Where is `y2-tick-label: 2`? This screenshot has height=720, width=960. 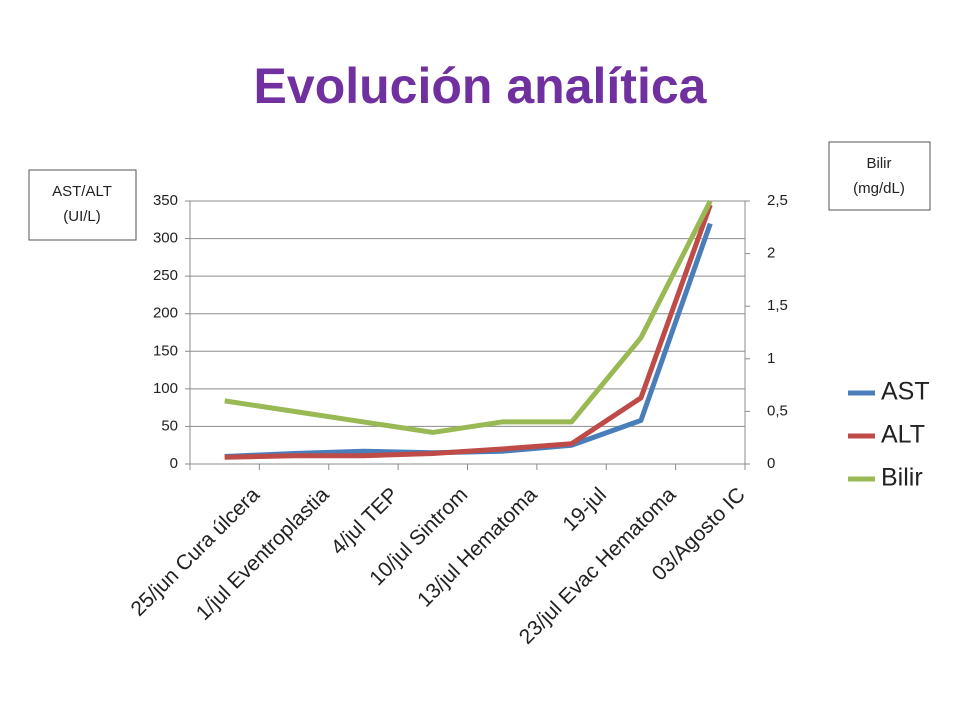 y2-tick-label: 2 is located at coordinates (771, 253).